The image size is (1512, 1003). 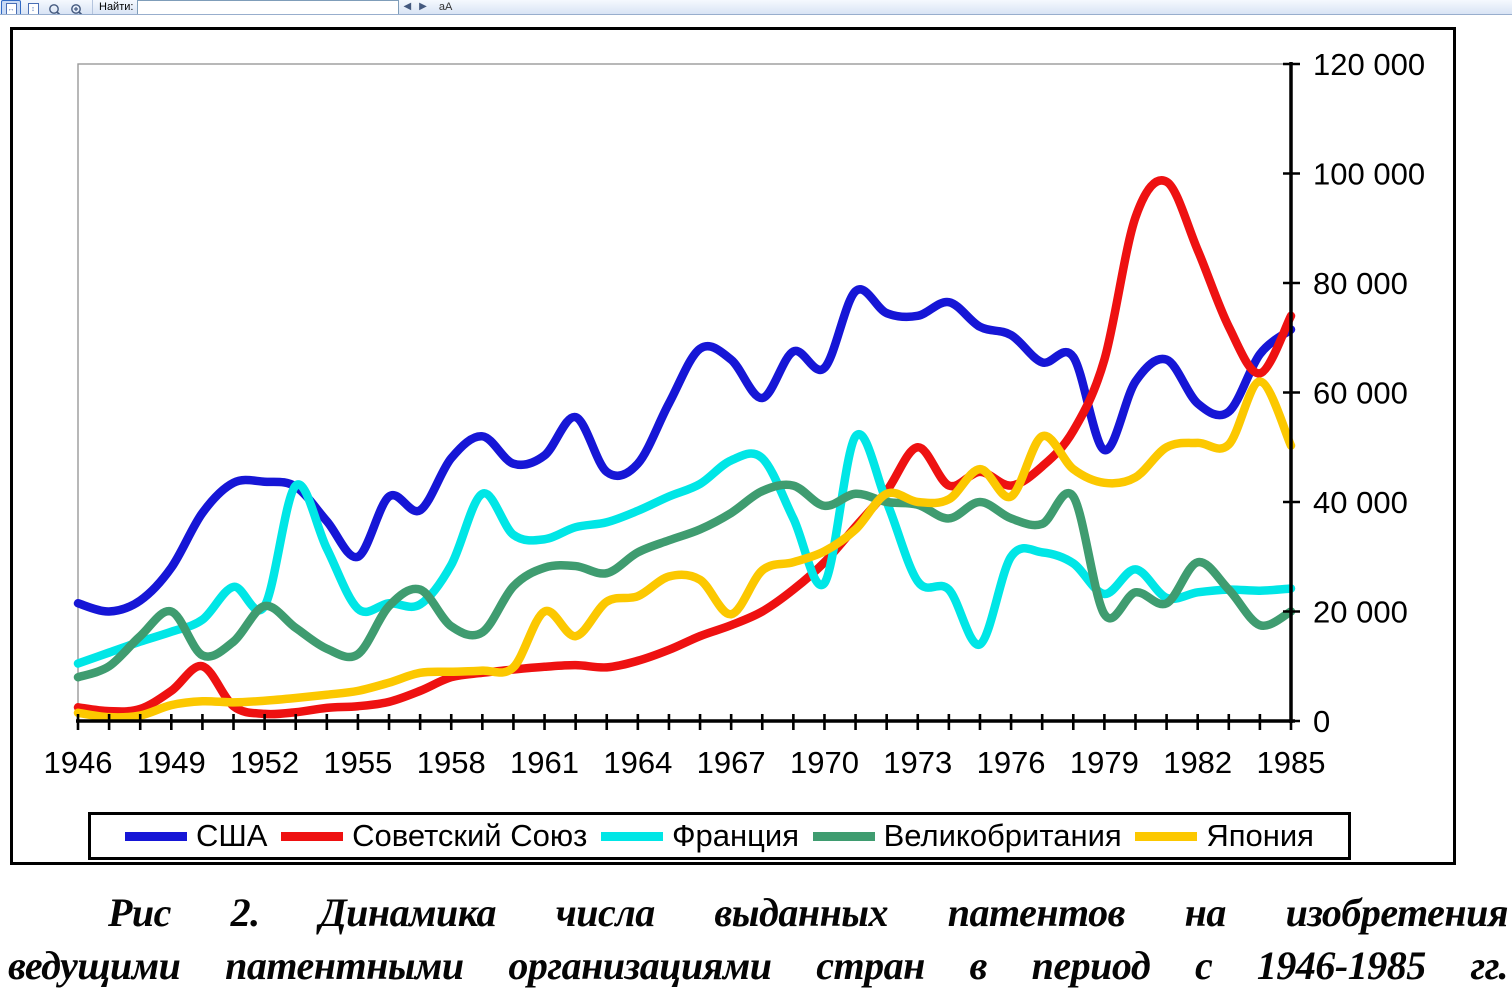 I want to click on legend-label: Советский Союз, so click(x=470, y=835).